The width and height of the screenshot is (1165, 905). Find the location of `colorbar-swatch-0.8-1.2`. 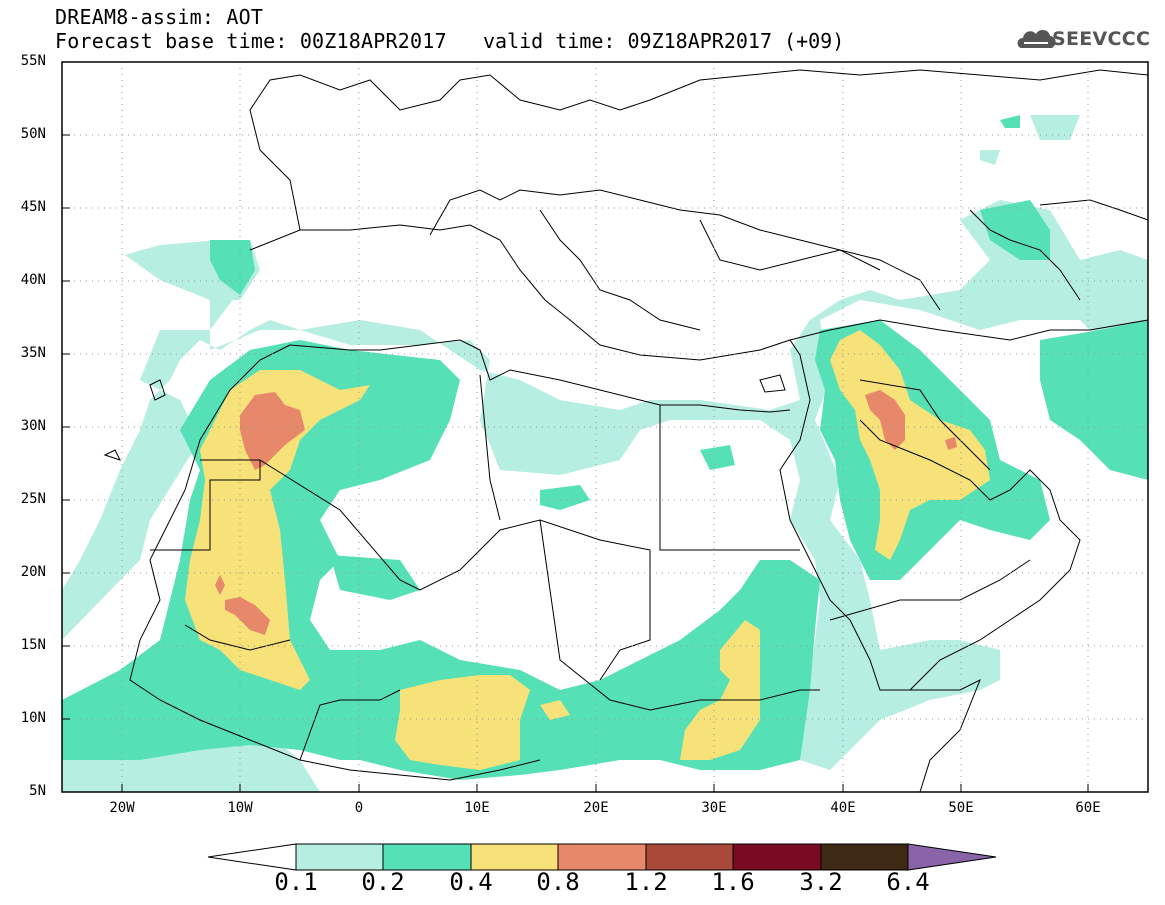

colorbar-swatch-0.8-1.2 is located at coordinates (602, 857).